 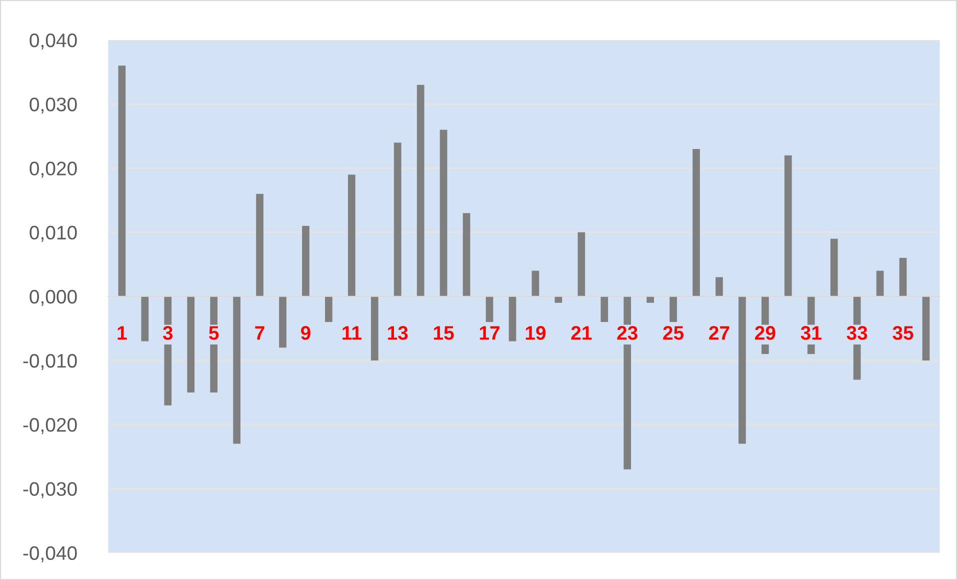 I want to click on x-tick-label: 11, so click(x=352, y=333).